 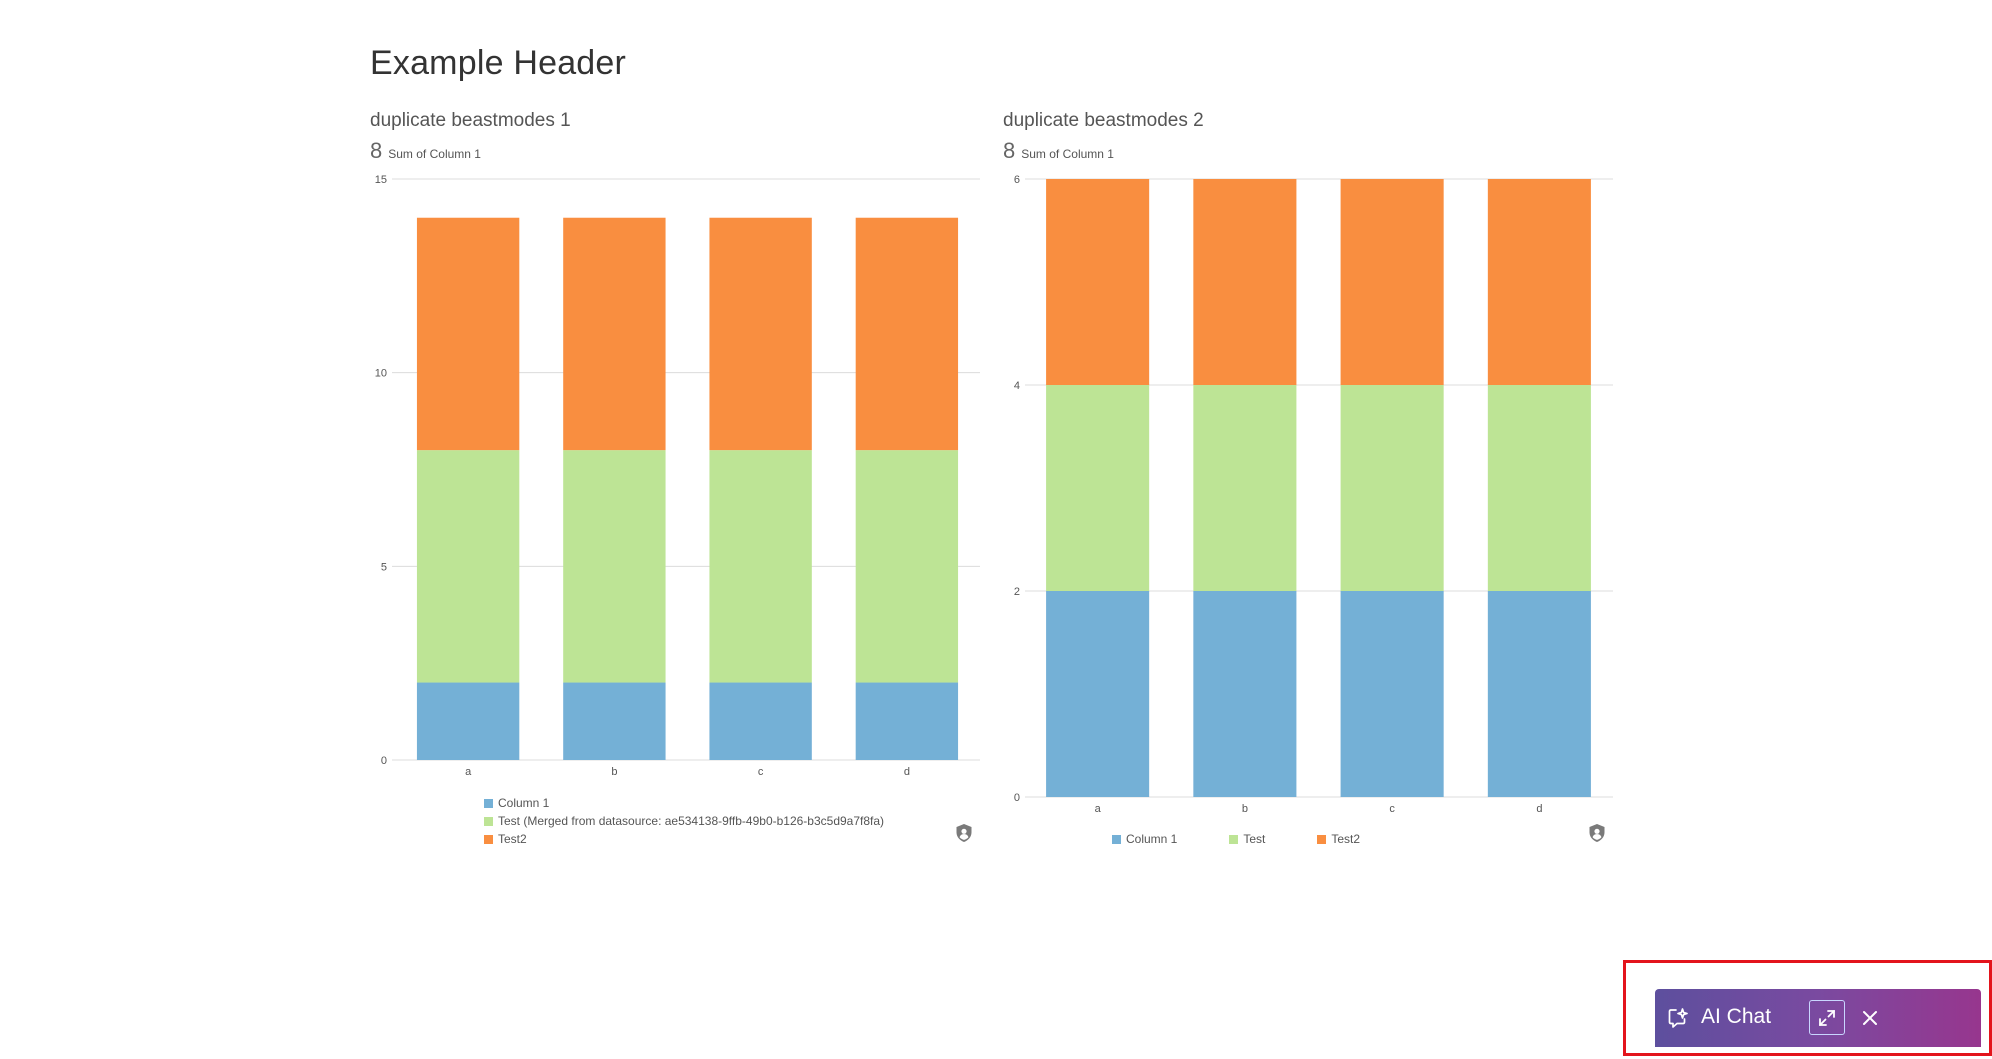 I want to click on card-title: duplicate beastmodes 1, so click(x=470, y=120).